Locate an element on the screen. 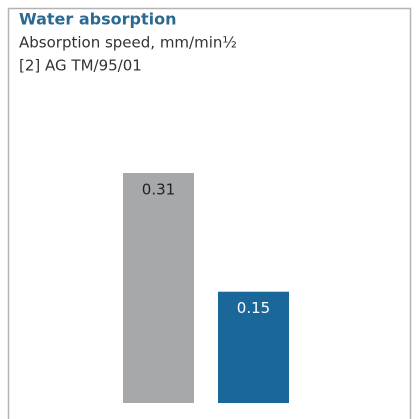 This screenshot has height=419, width=419. data-label: 0.15 is located at coordinates (253, 308).